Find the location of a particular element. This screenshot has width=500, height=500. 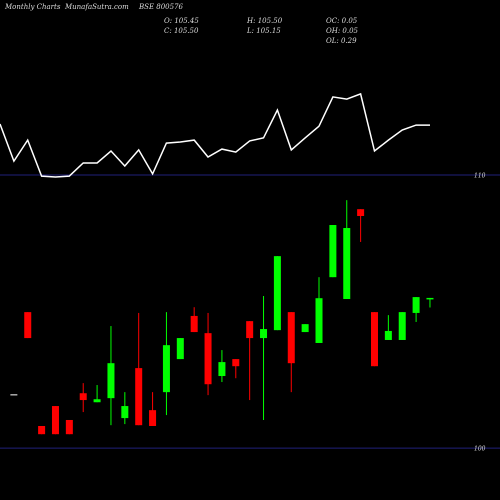

ohlc-label: OL: 0.29 is located at coordinates (341, 41).